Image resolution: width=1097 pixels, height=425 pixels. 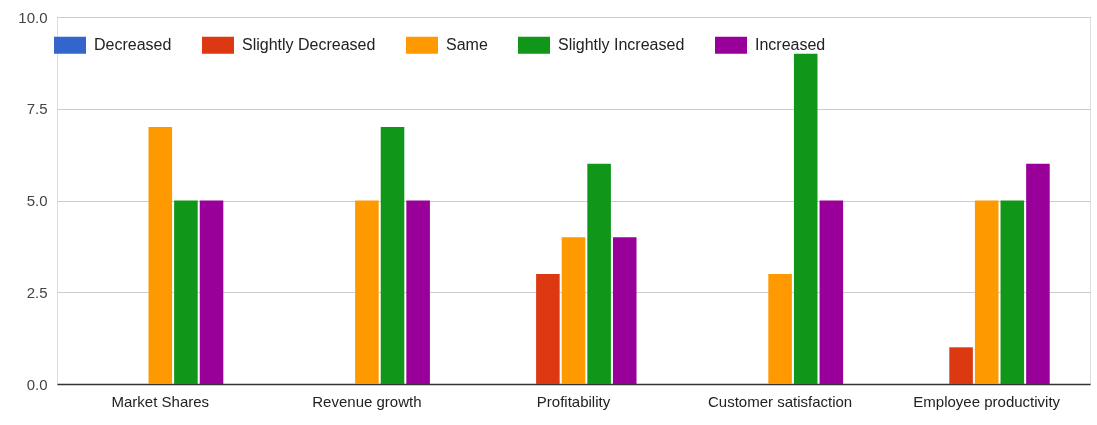 What do you see at coordinates (37, 109) in the screenshot?
I see `y-tick-label: 7.5` at bounding box center [37, 109].